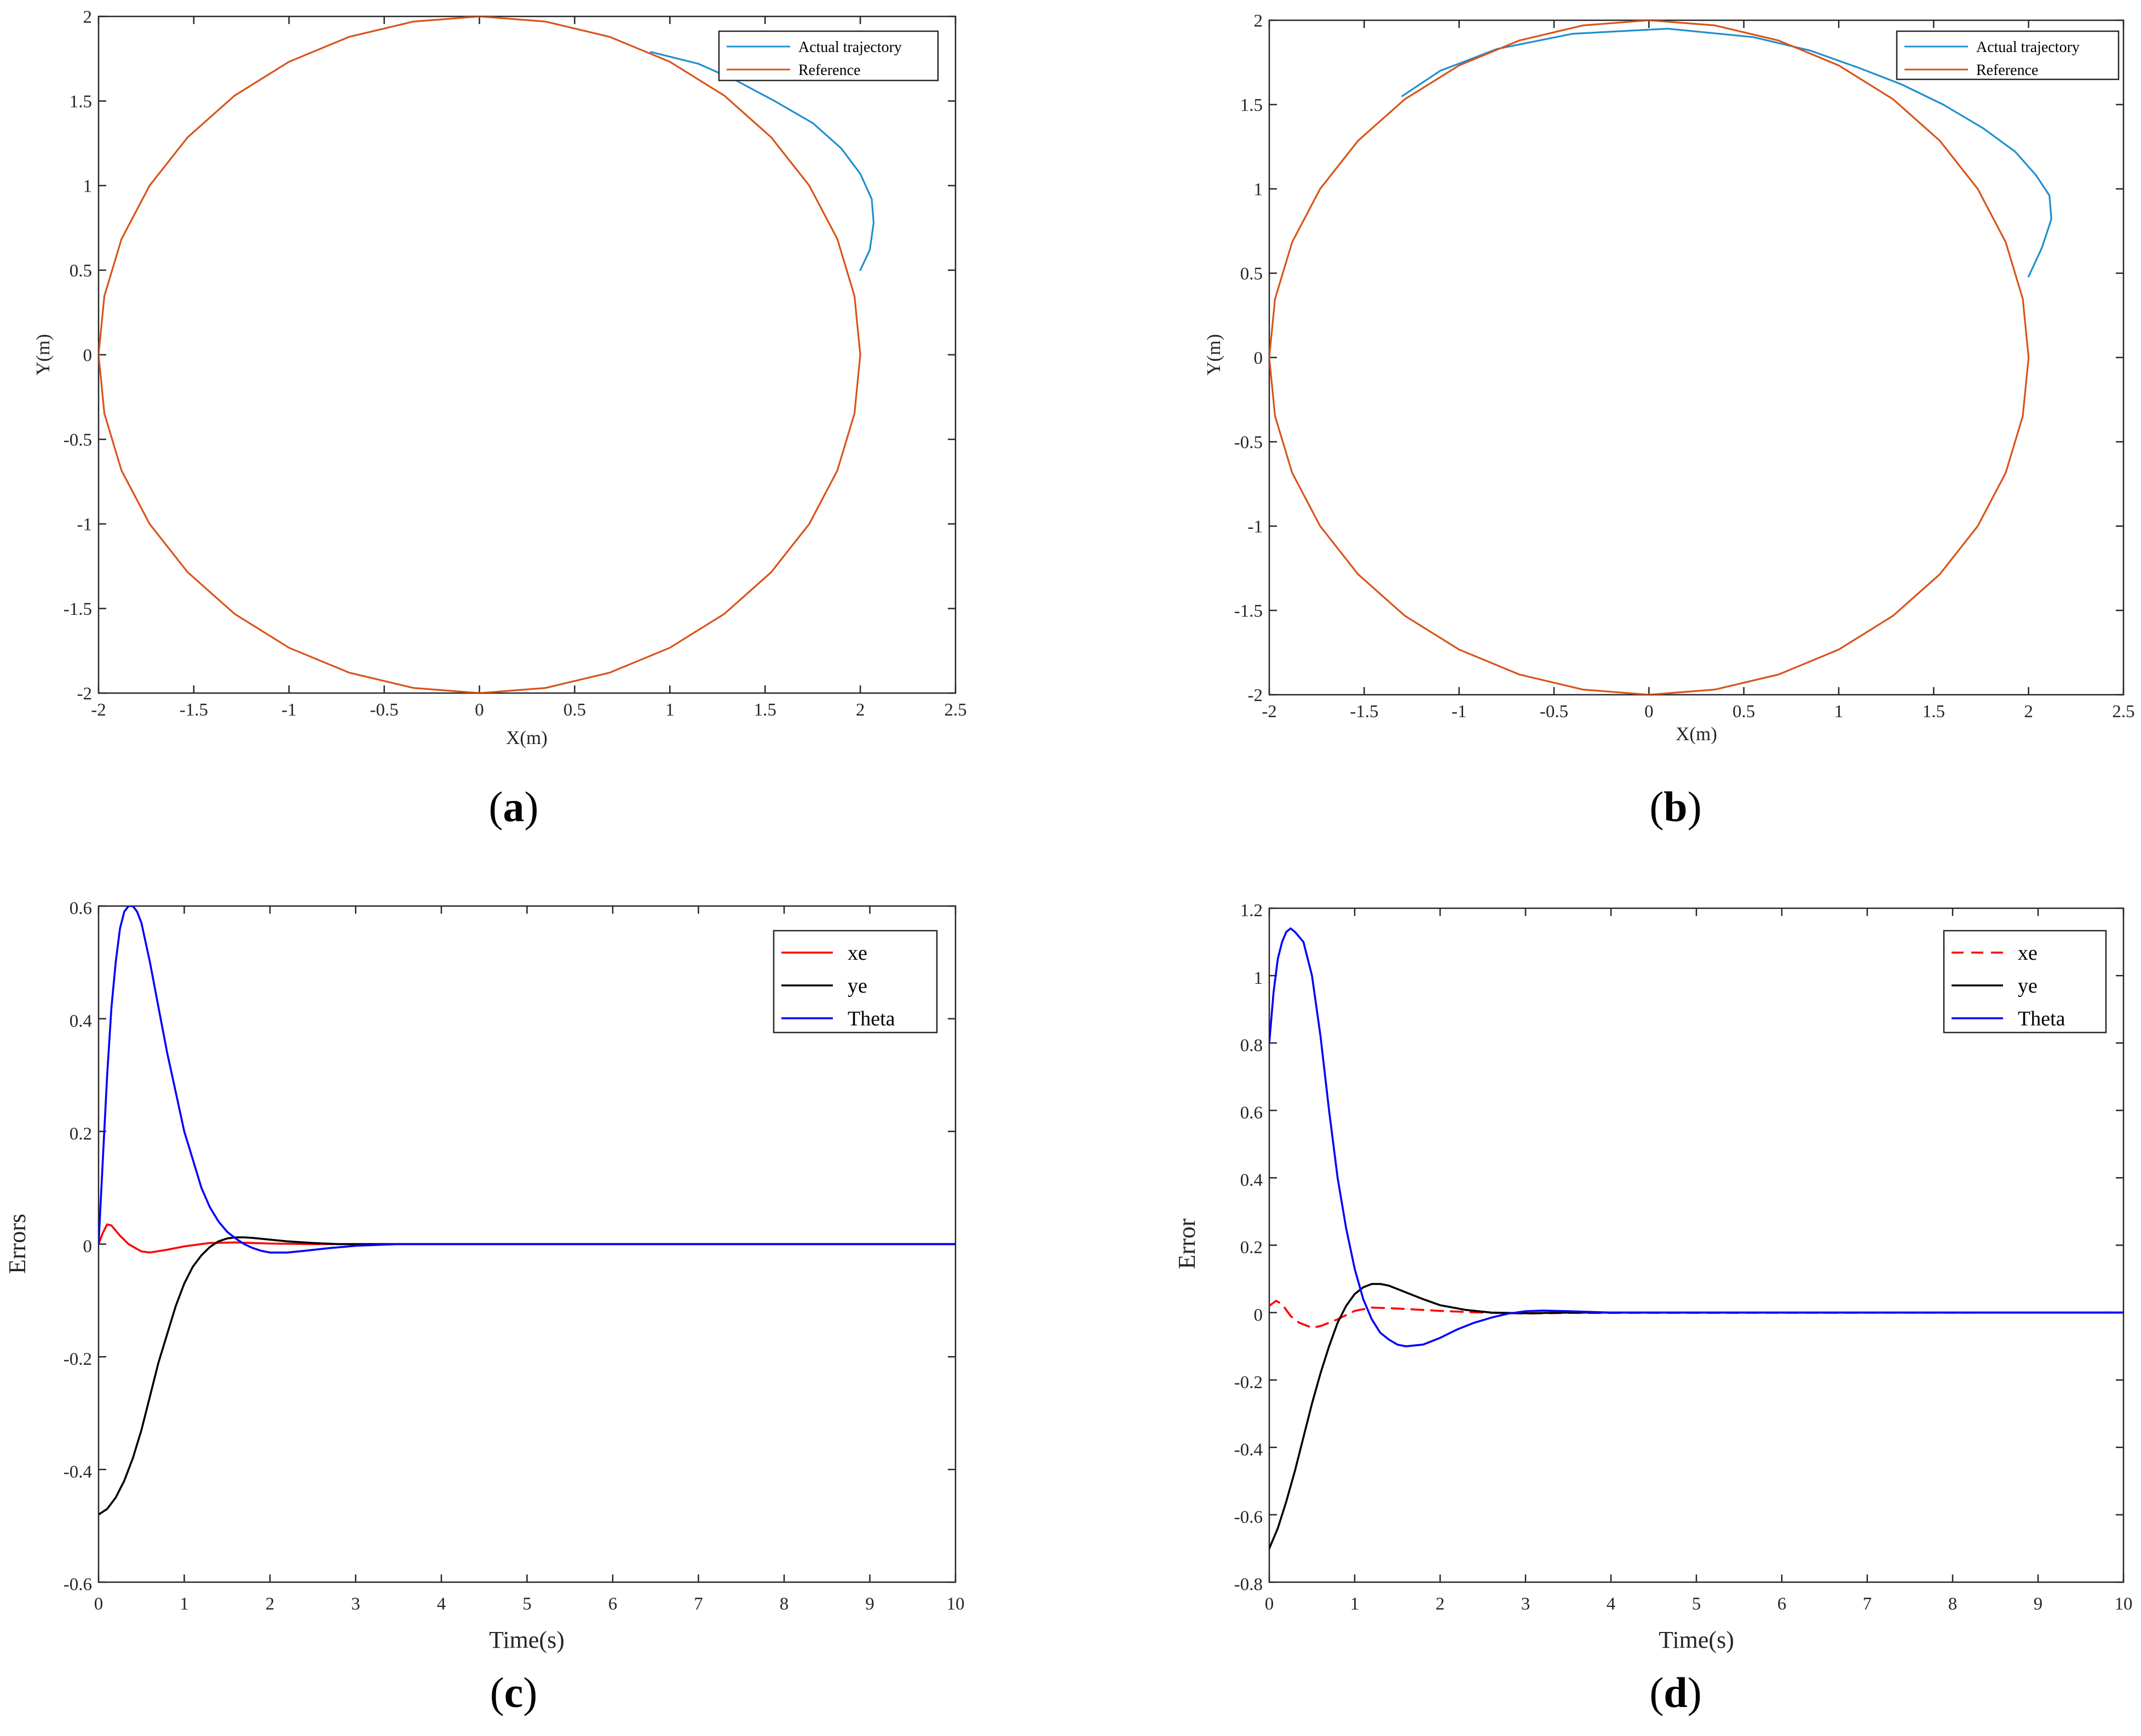  What do you see at coordinates (2028, 985) in the screenshot?
I see `legend-label-ye: ye` at bounding box center [2028, 985].